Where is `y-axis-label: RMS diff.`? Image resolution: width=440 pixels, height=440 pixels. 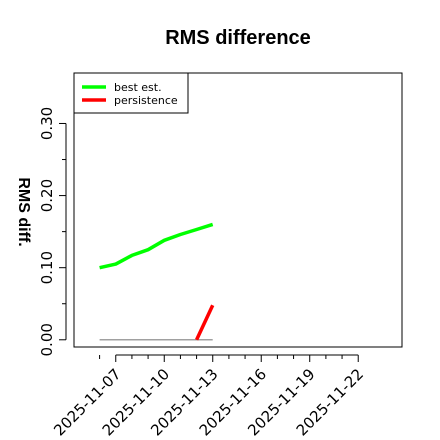
y-axis-label: RMS diff. is located at coordinates (23, 211).